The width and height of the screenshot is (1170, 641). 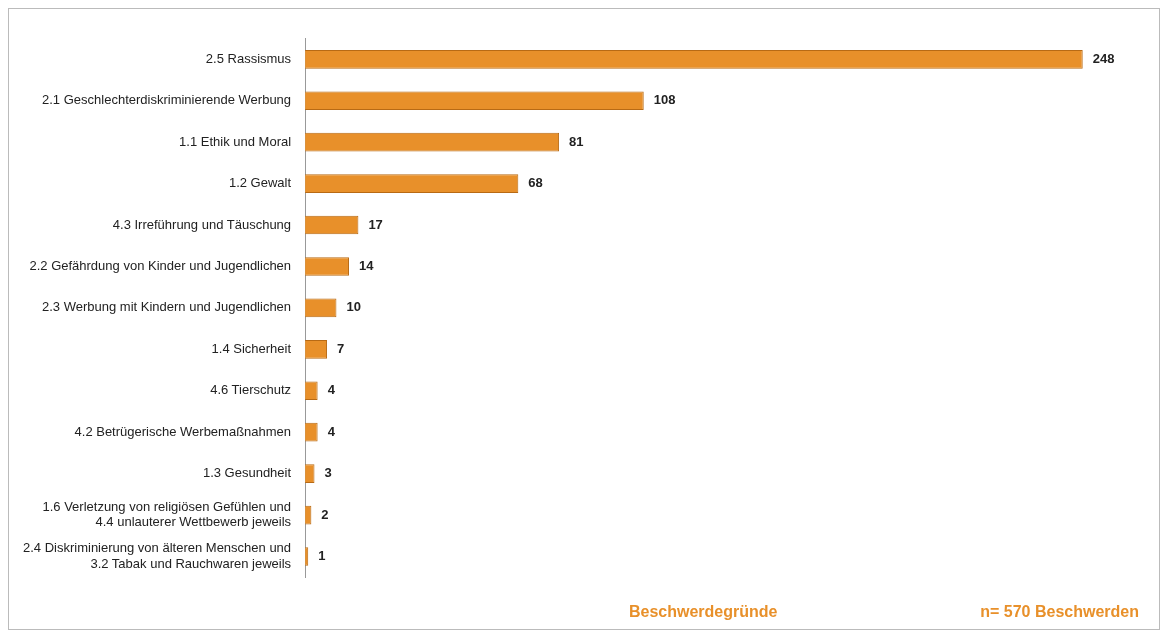 What do you see at coordinates (353, 307) in the screenshot?
I see `data-label: 10` at bounding box center [353, 307].